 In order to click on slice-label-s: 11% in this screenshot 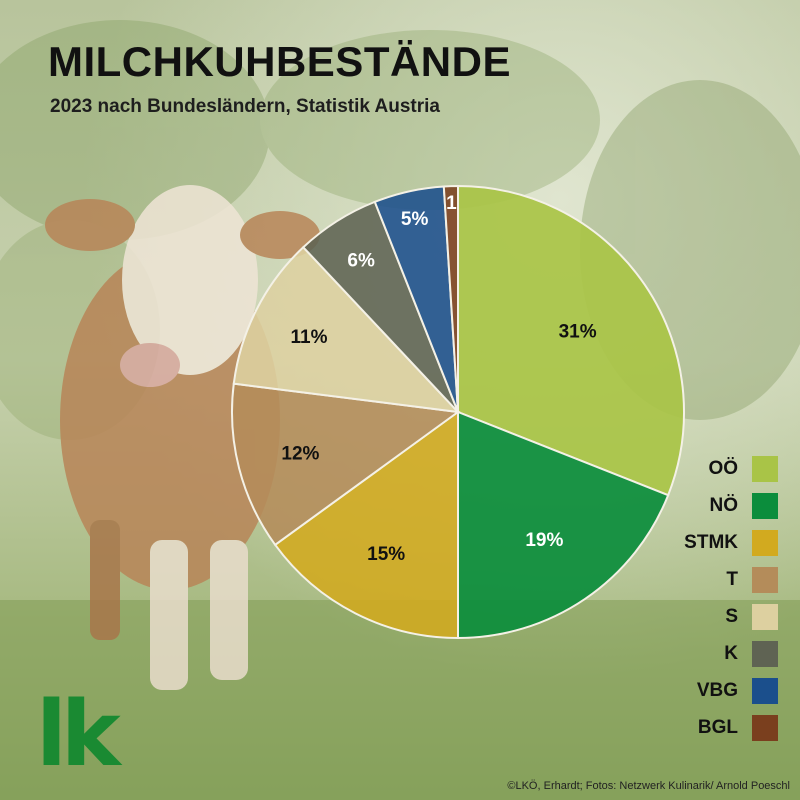, I will do `click(308, 337)`.